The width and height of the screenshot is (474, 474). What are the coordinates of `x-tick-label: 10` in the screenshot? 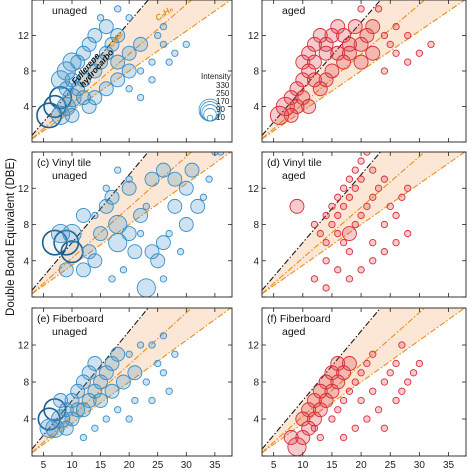 It's located at (303, 465).